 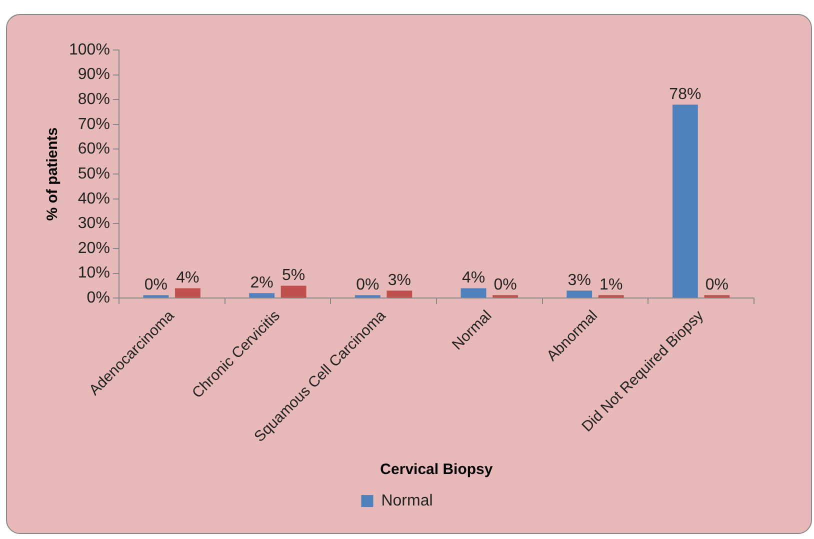 I want to click on y-tick-label: 70%, so click(x=94, y=124).